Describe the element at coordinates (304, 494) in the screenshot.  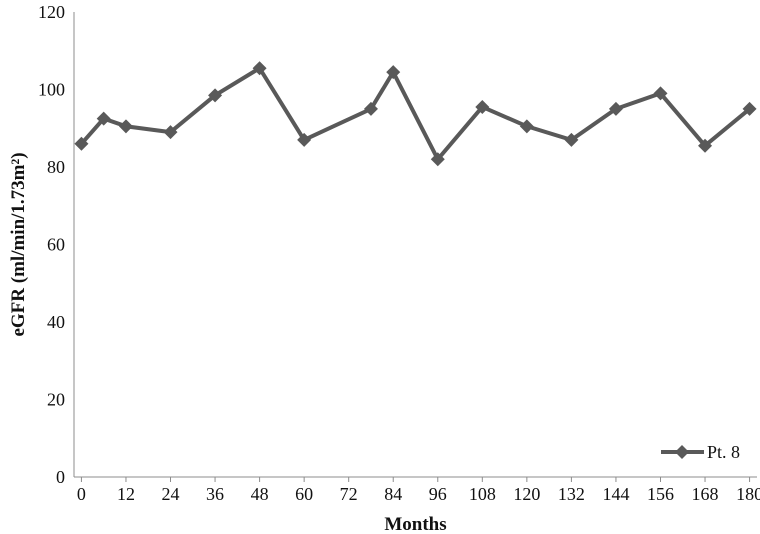
I see `x-tick-label: 60` at that location.